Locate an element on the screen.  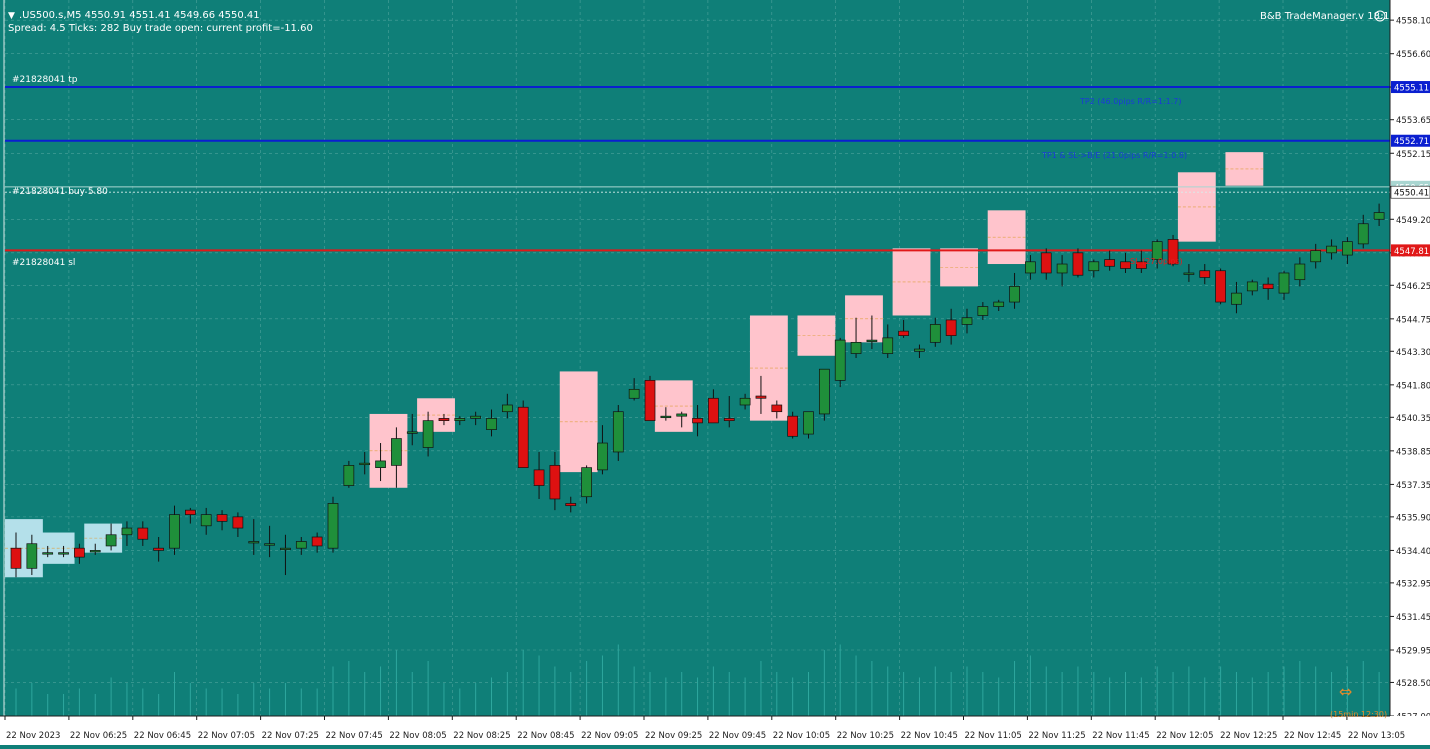
price-tag-sl-text: 4547.81 is located at coordinates (1411, 252).